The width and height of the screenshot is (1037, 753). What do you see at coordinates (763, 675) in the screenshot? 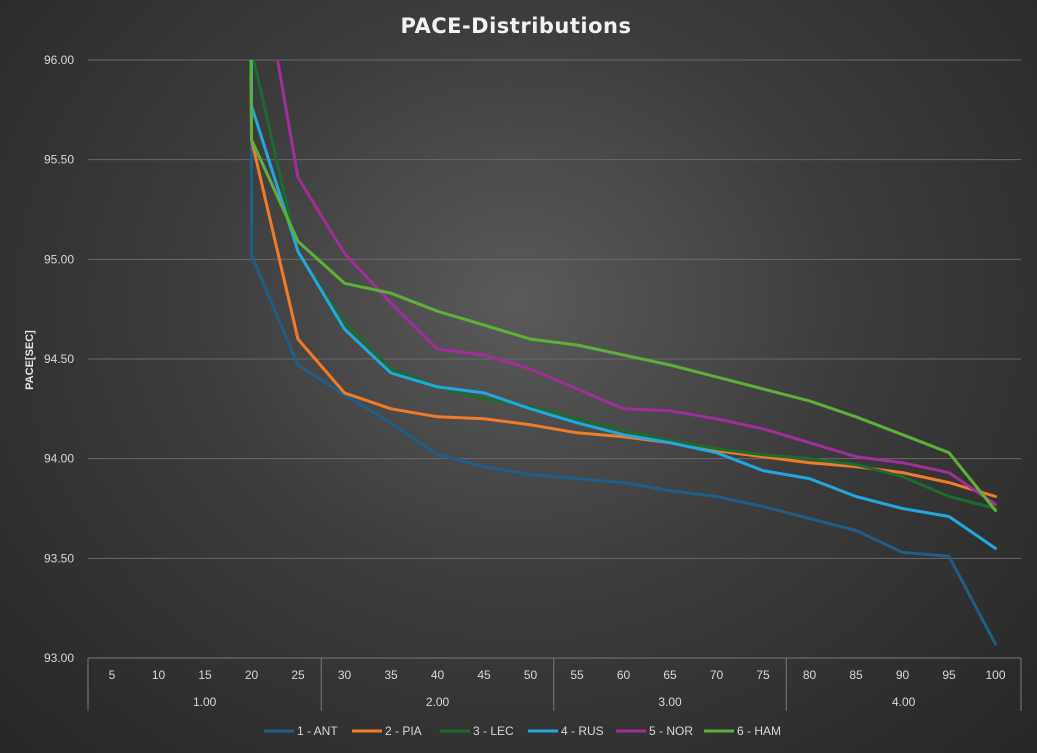
I see `x-tick-label: 75` at bounding box center [763, 675].